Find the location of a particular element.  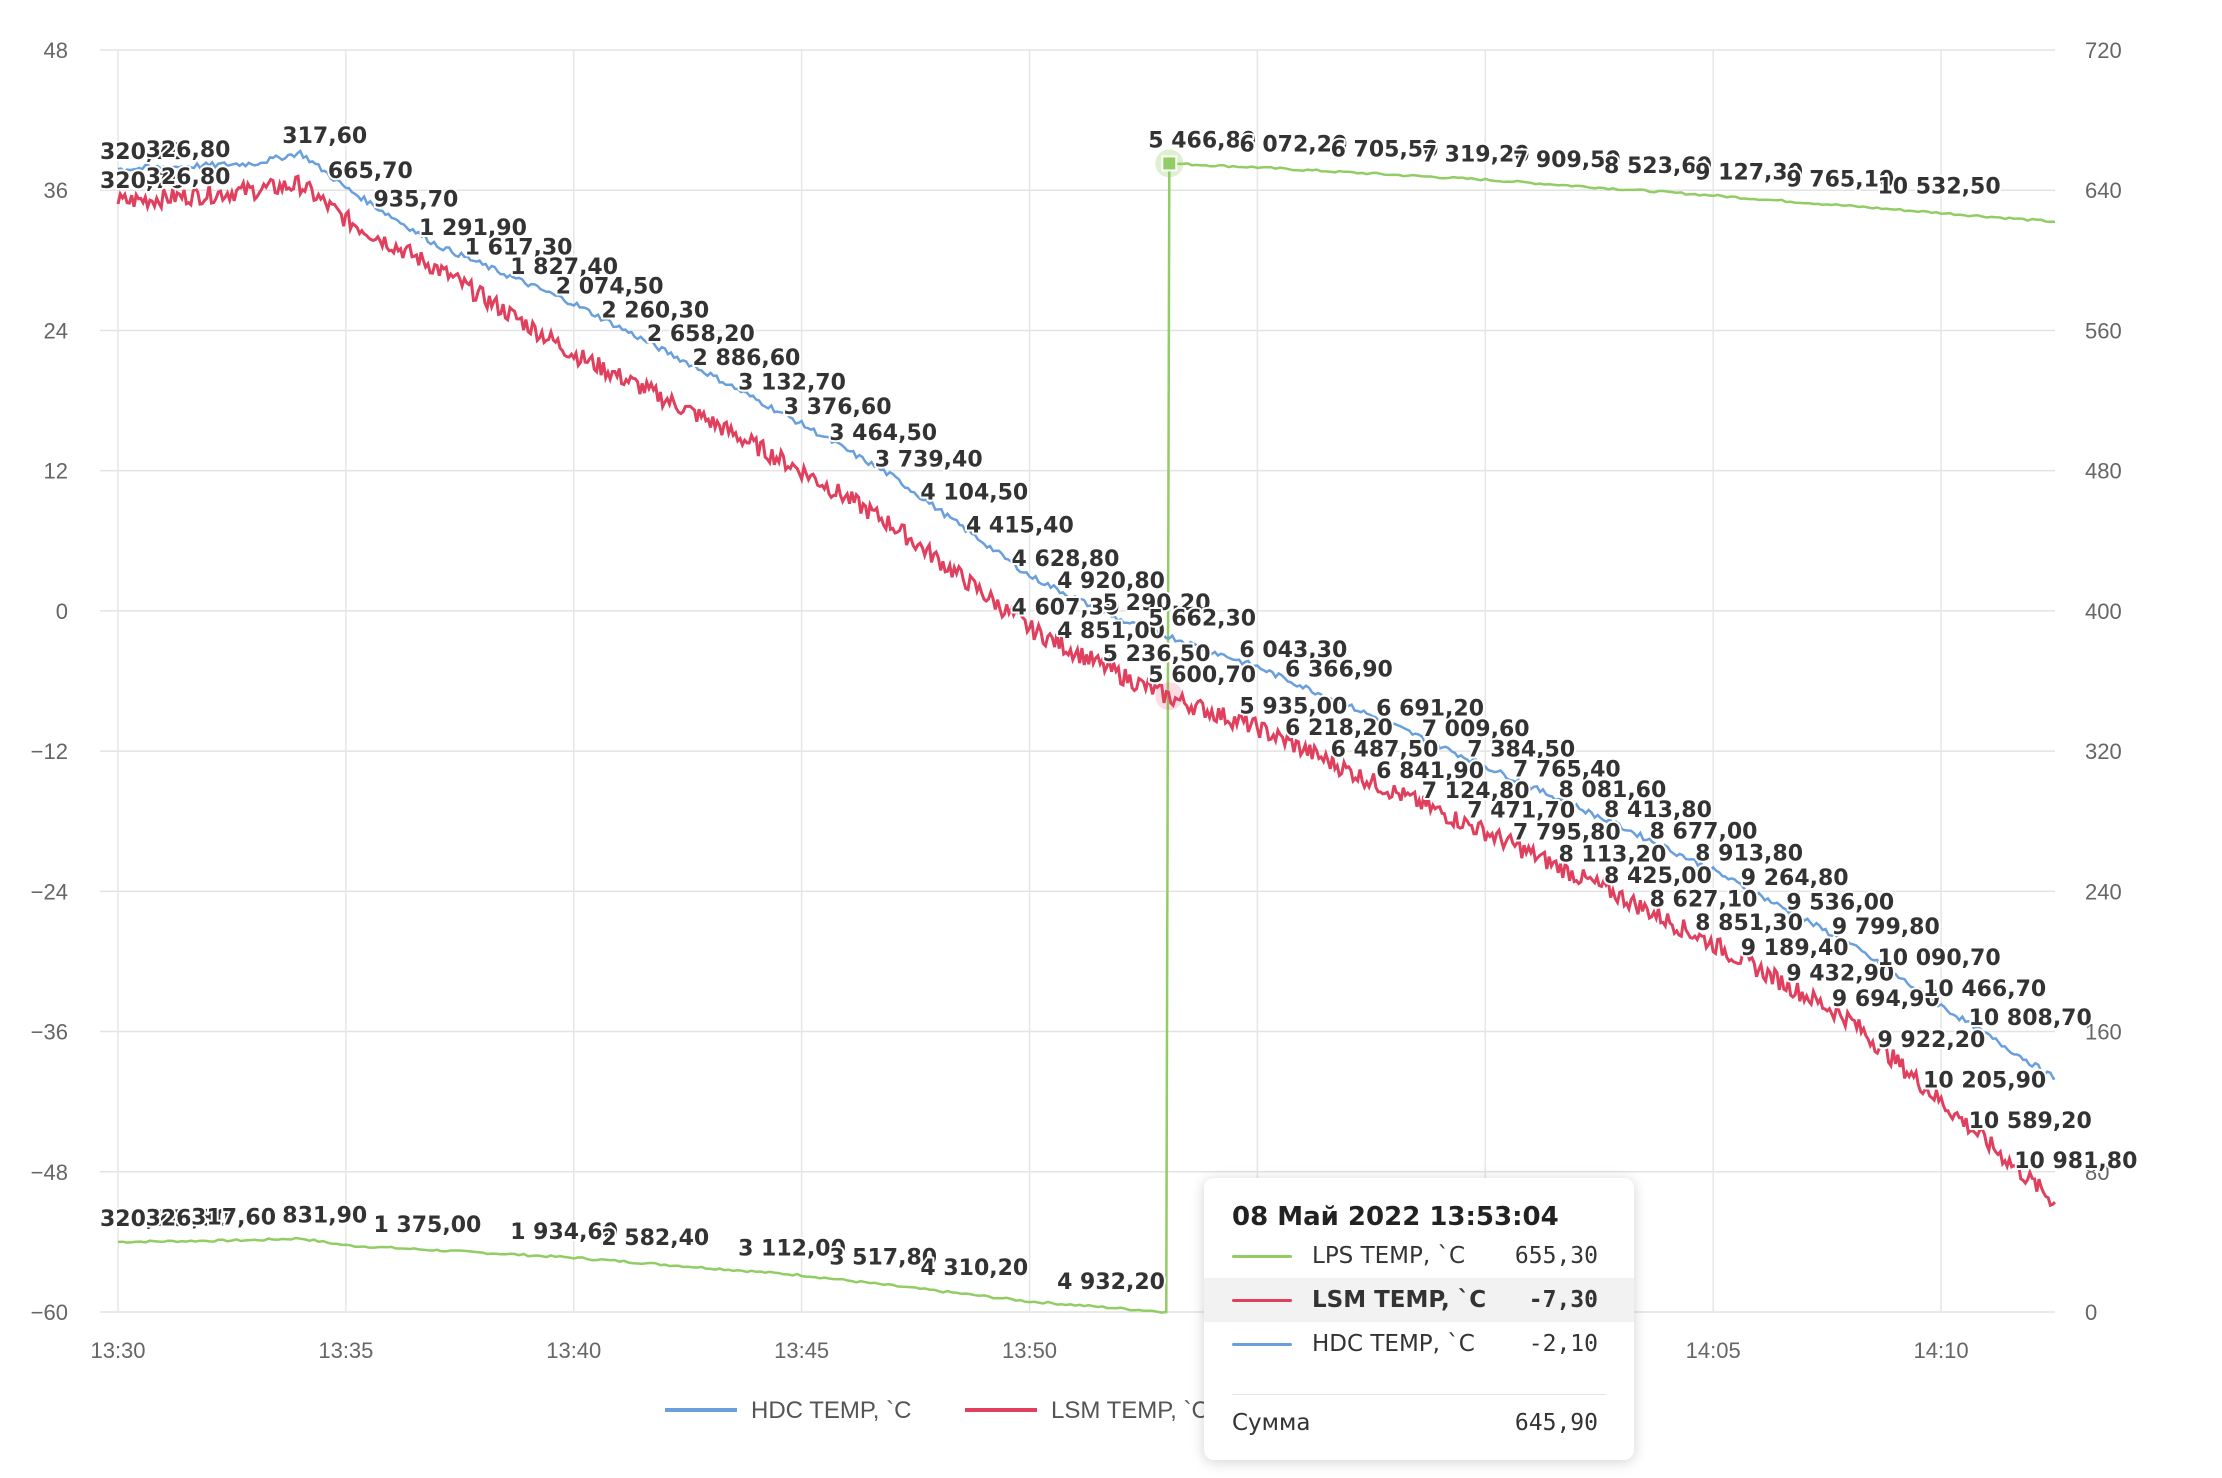

left-tick-label: 48 is located at coordinates (56, 50).